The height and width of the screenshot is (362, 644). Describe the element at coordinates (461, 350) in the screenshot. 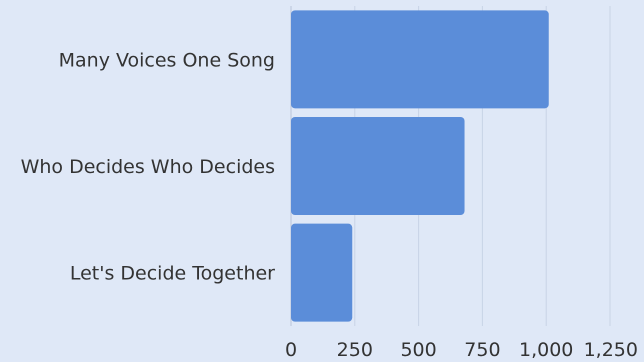

I see `x-tick-labels: 0 250 500 750 1,000 1,250` at that location.